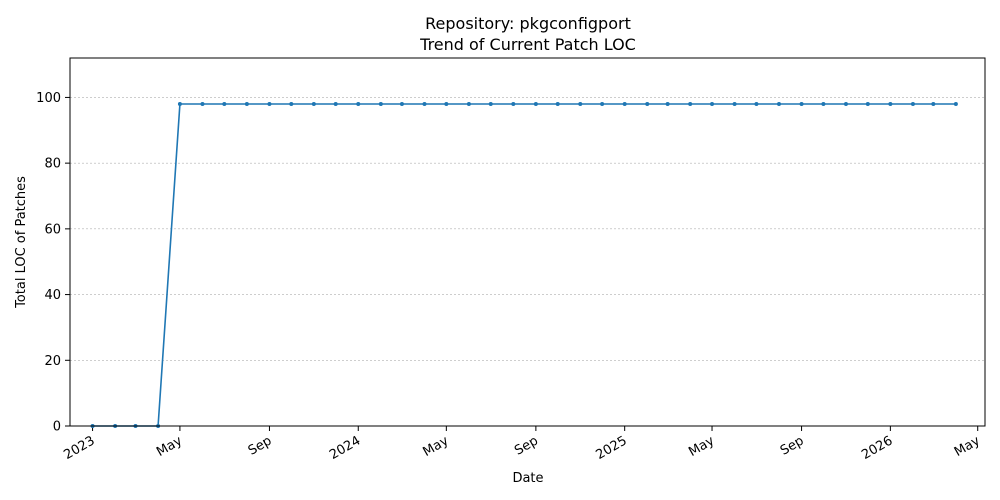  Describe the element at coordinates (527, 44) in the screenshot. I see `chart-subtitle: Trend of Current Patch LOC` at that location.